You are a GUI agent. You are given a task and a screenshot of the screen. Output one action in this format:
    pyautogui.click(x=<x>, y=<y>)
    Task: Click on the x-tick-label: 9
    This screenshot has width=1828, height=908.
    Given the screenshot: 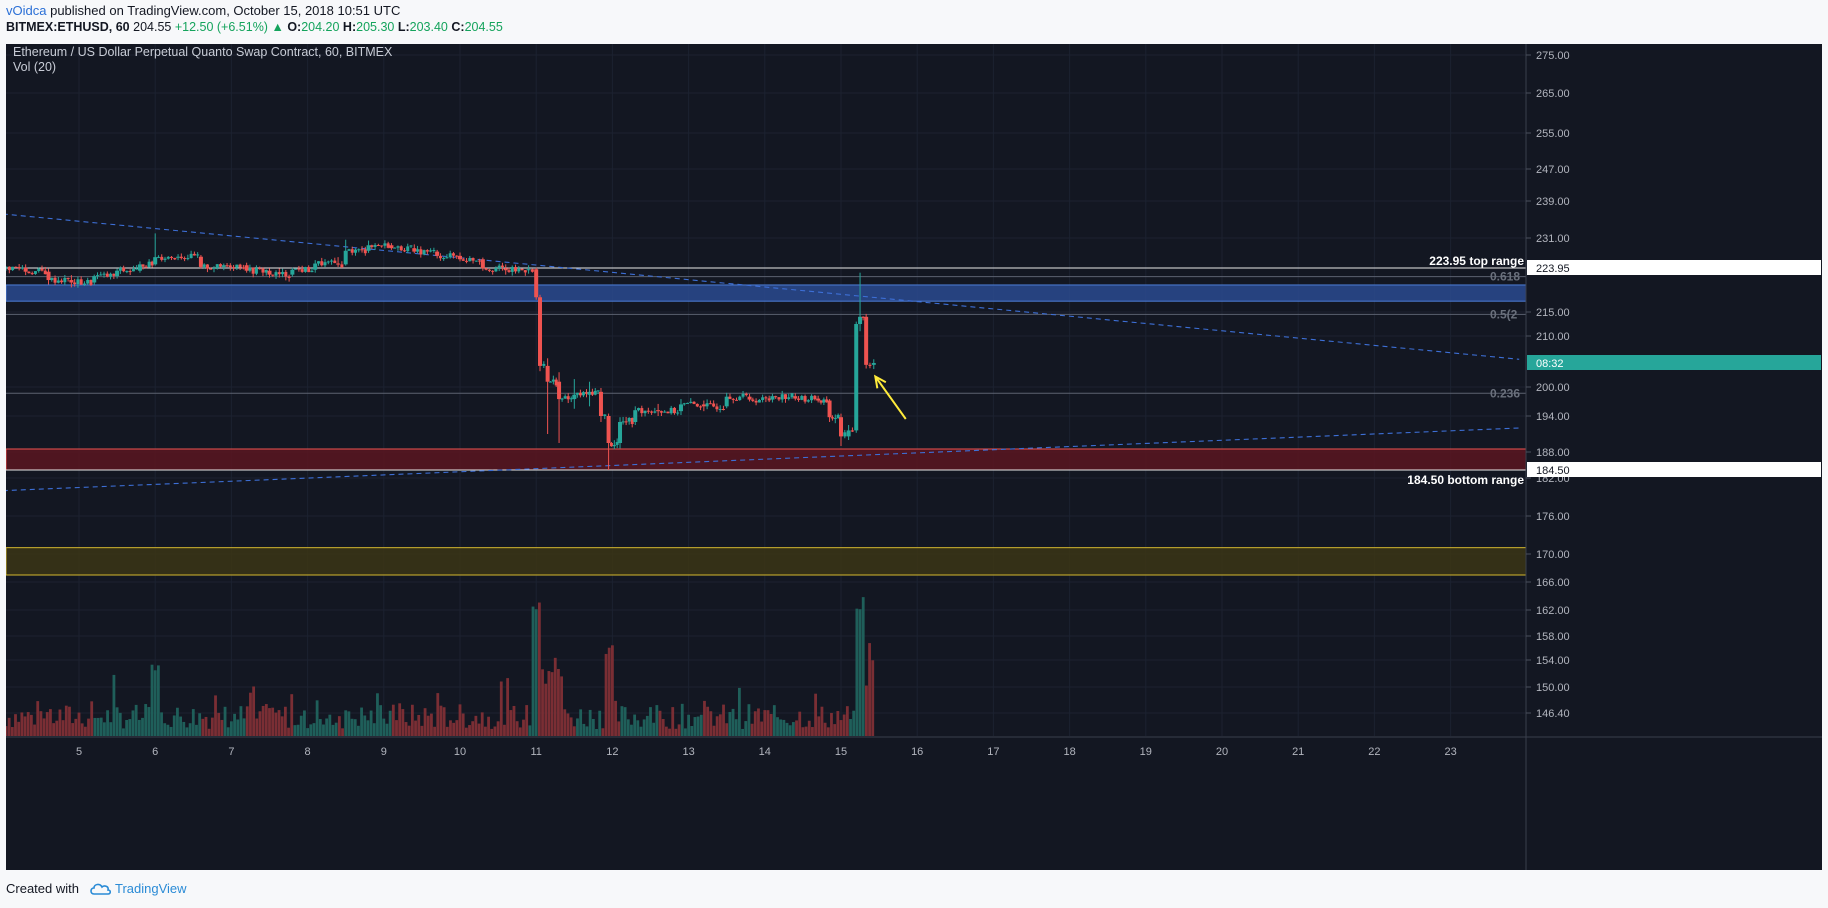 What is the action you would take?
    pyautogui.click(x=384, y=752)
    